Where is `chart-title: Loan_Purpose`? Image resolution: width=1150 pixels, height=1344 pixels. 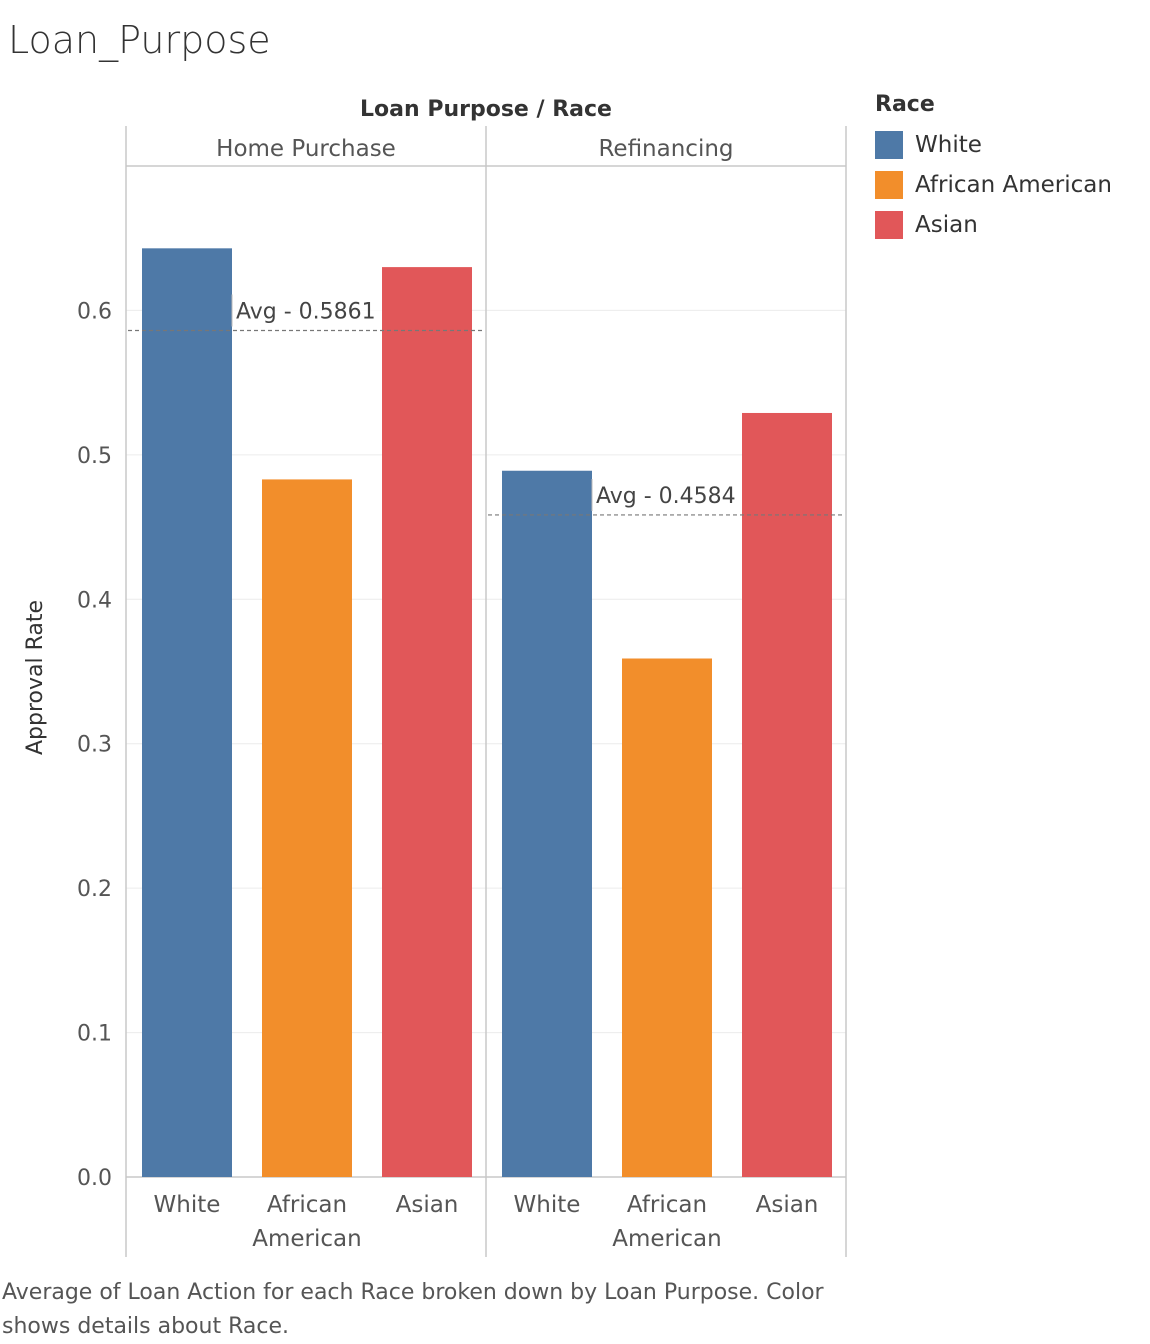
chart-title: Loan_Purpose is located at coordinates (139, 40).